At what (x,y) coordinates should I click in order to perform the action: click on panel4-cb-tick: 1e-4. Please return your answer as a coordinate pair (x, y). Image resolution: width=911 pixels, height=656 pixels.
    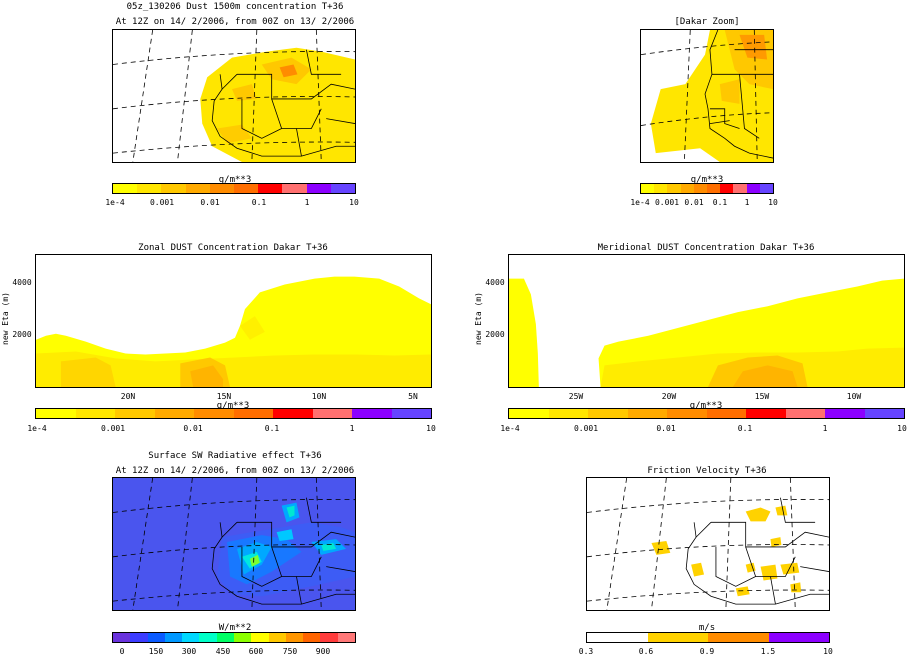
    Looking at the image, I should click on (510, 428).